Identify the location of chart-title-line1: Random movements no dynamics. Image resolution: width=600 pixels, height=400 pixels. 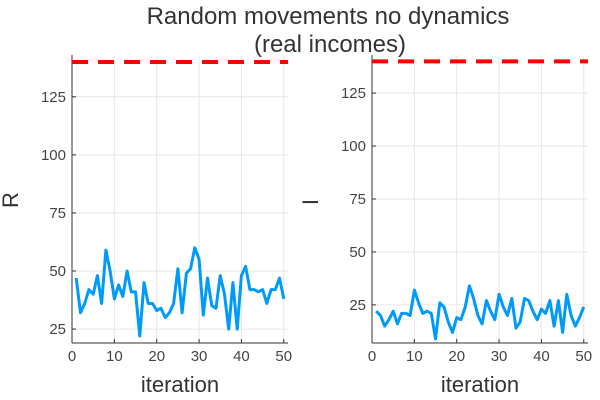
(328, 16).